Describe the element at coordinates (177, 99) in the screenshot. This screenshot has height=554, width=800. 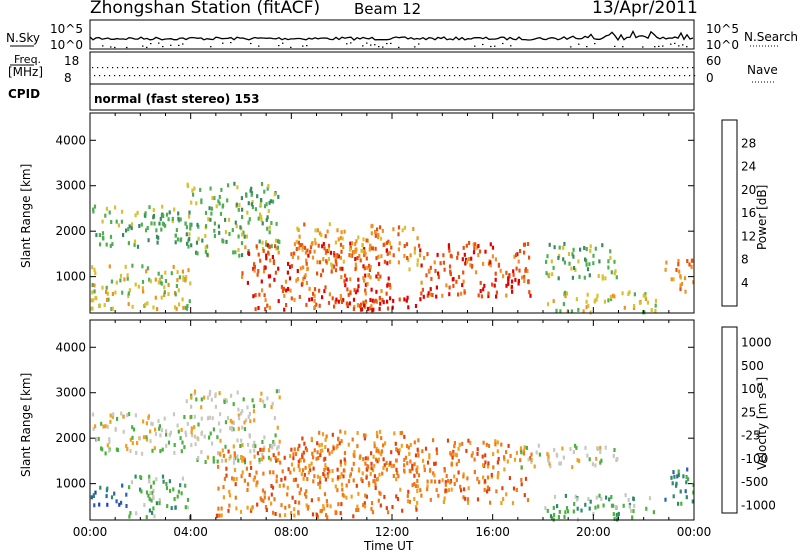
I see `cpid-mode: normal (fast stereo) 153` at that location.